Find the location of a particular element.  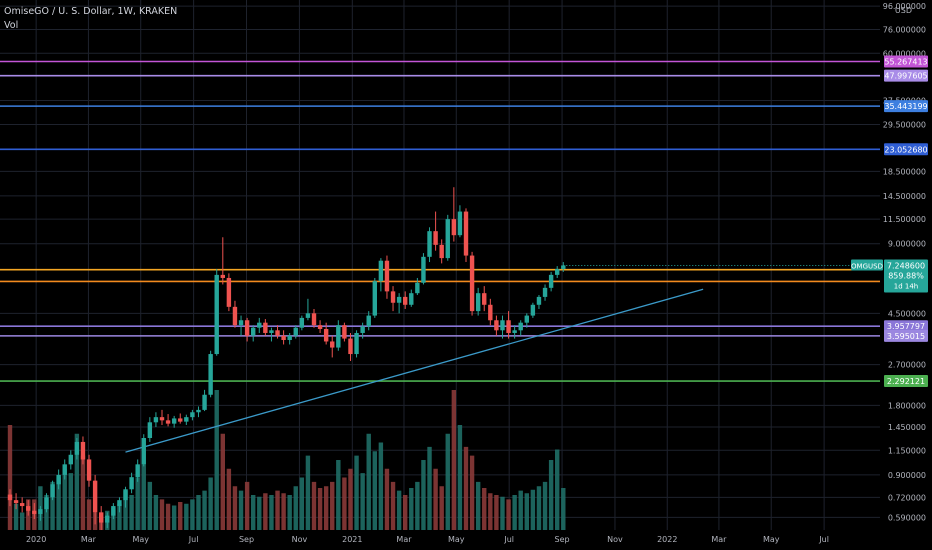

bar-countdown-label: 1d 14h is located at coordinates (906, 286).